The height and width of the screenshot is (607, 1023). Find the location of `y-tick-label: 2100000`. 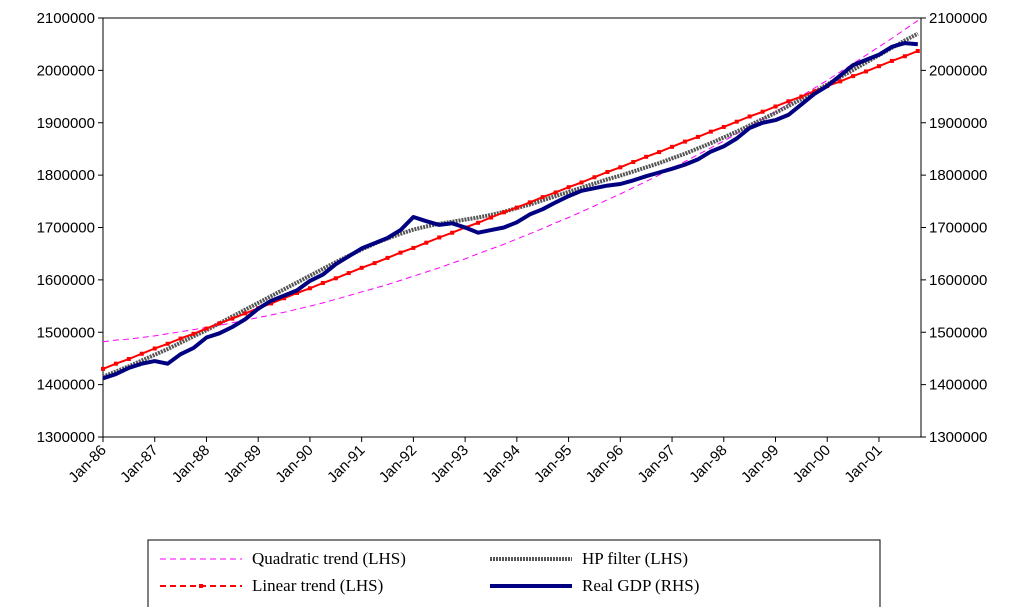

y-tick-label: 2100000 is located at coordinates (66, 18).